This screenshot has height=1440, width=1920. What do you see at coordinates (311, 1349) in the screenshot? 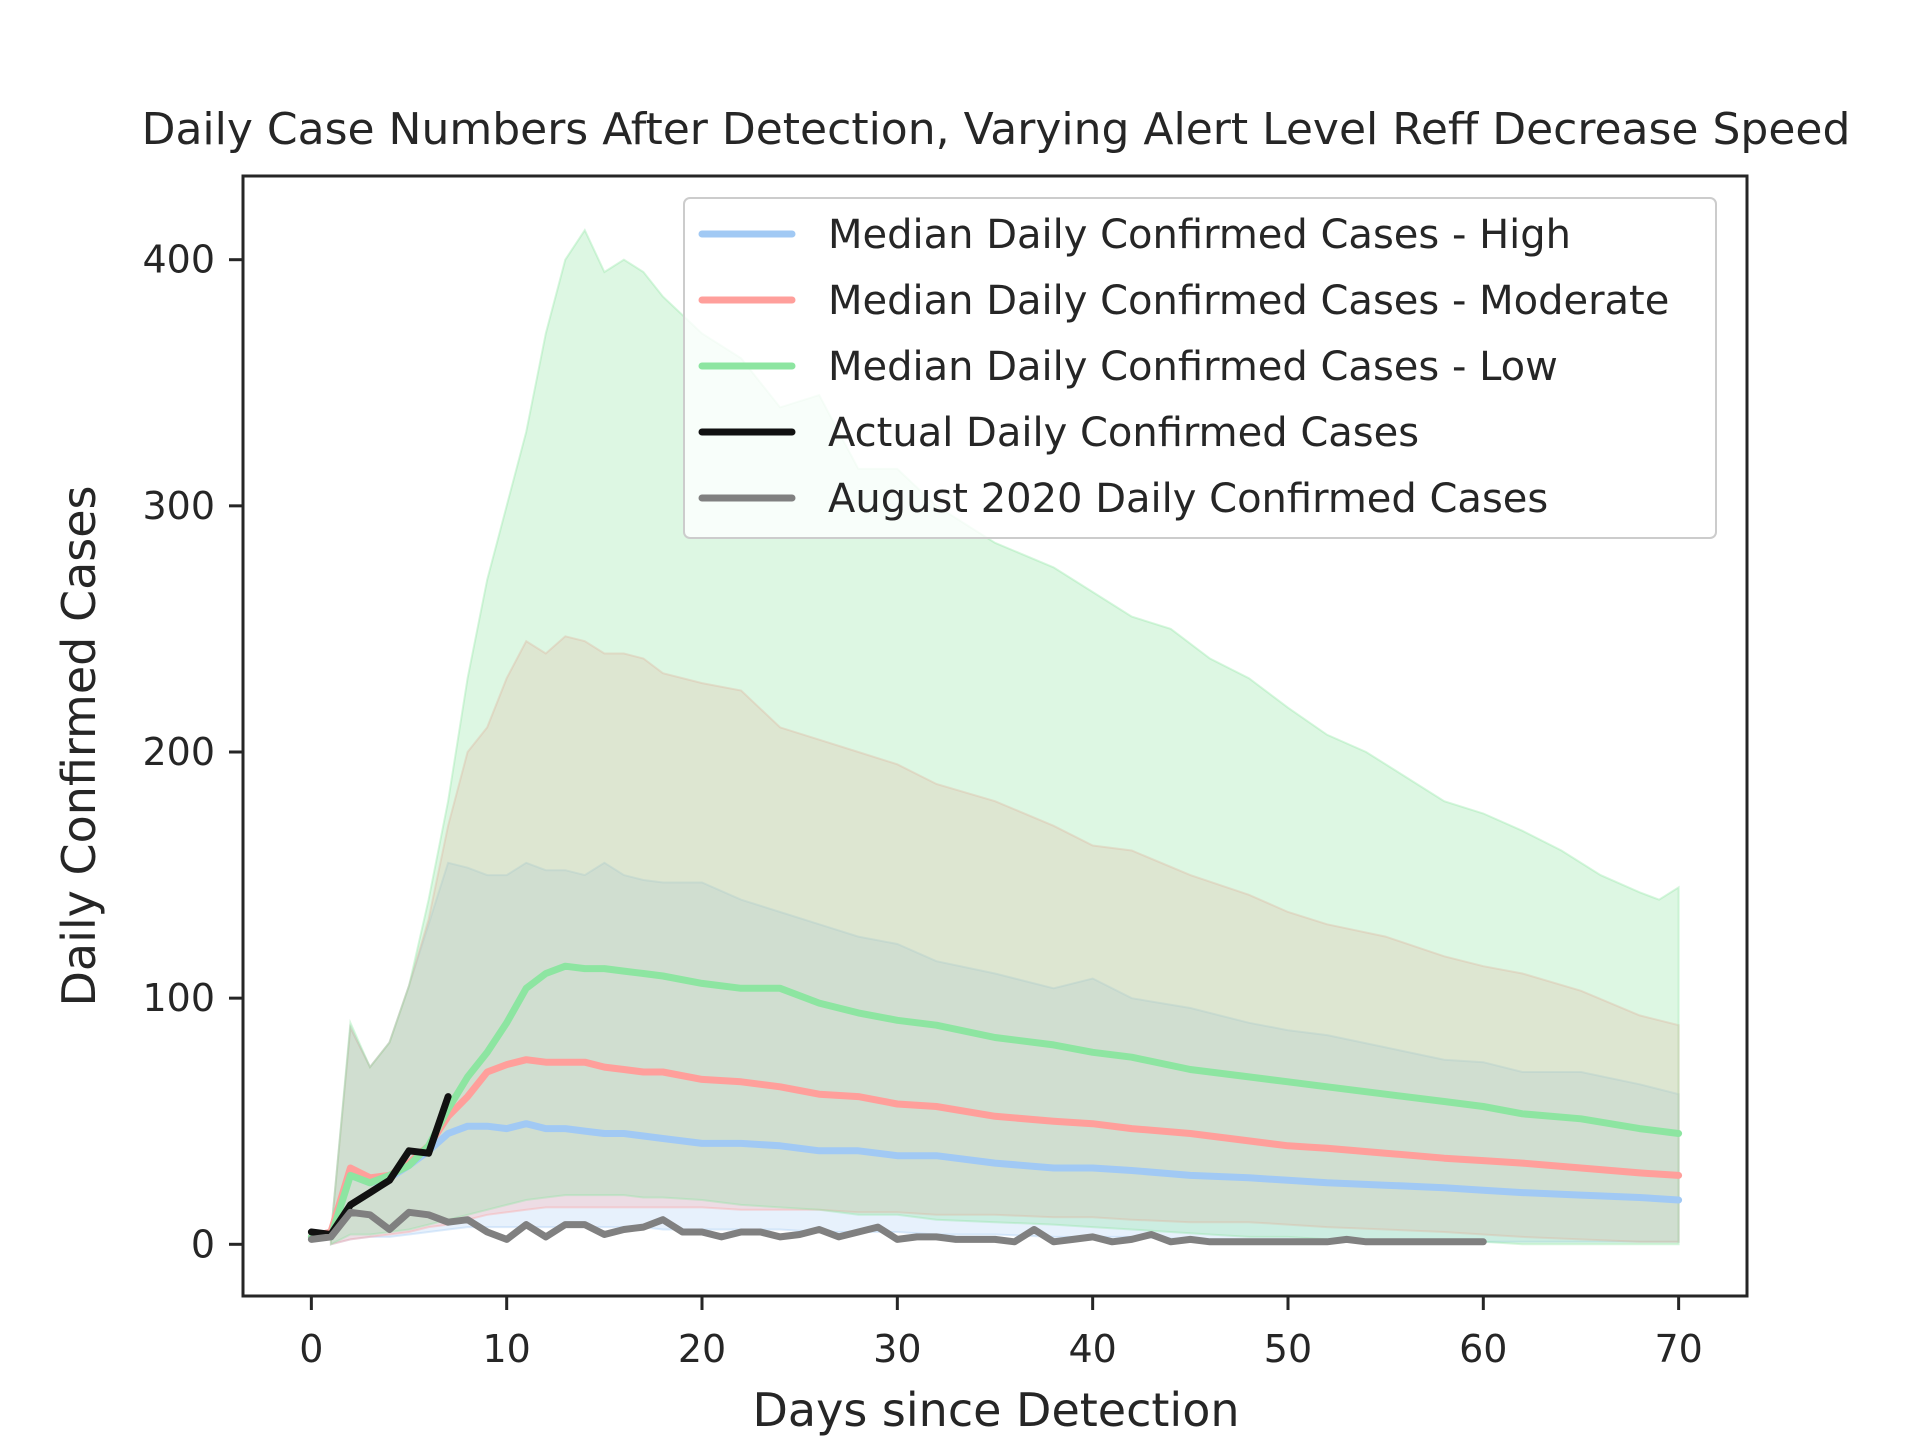
I see `x-tick-label: 0` at bounding box center [311, 1349].